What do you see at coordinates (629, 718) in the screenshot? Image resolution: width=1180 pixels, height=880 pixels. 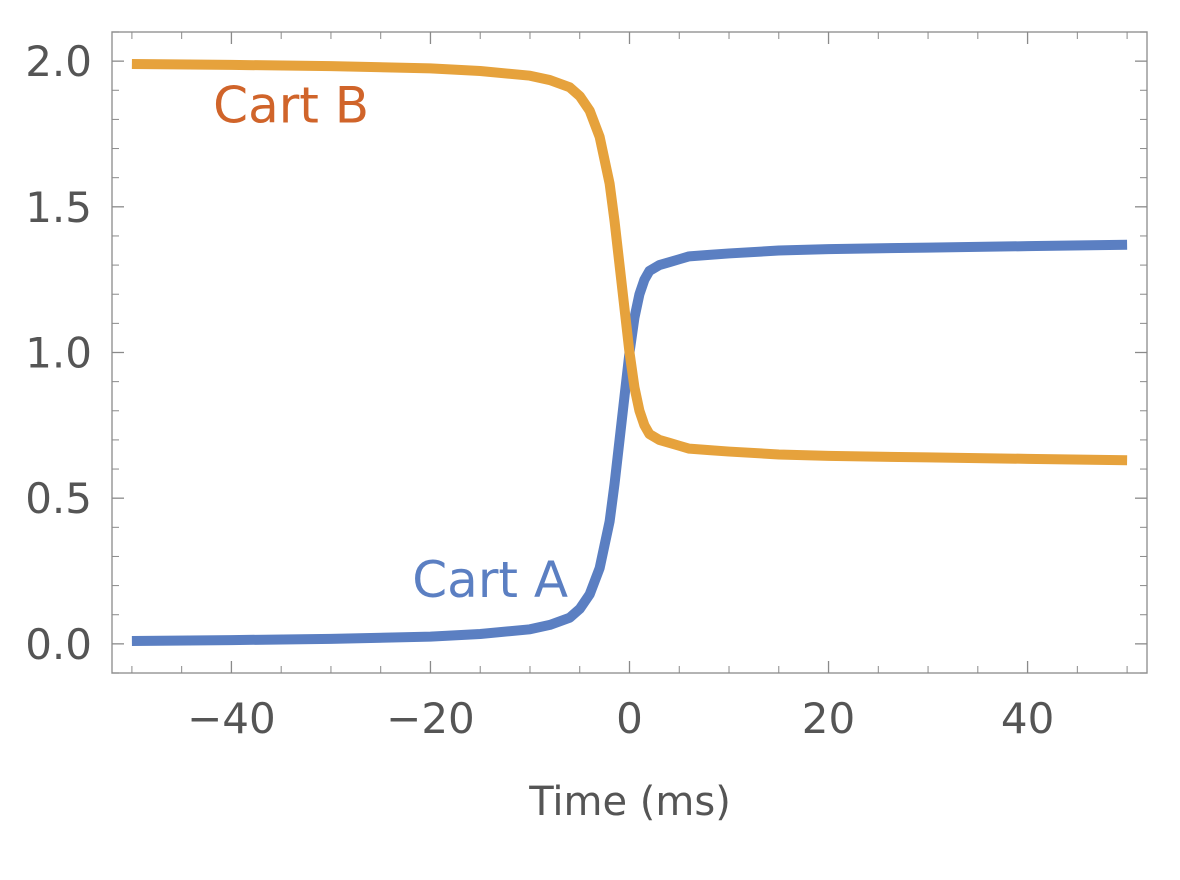 I see `x-tick-label: 0` at bounding box center [629, 718].